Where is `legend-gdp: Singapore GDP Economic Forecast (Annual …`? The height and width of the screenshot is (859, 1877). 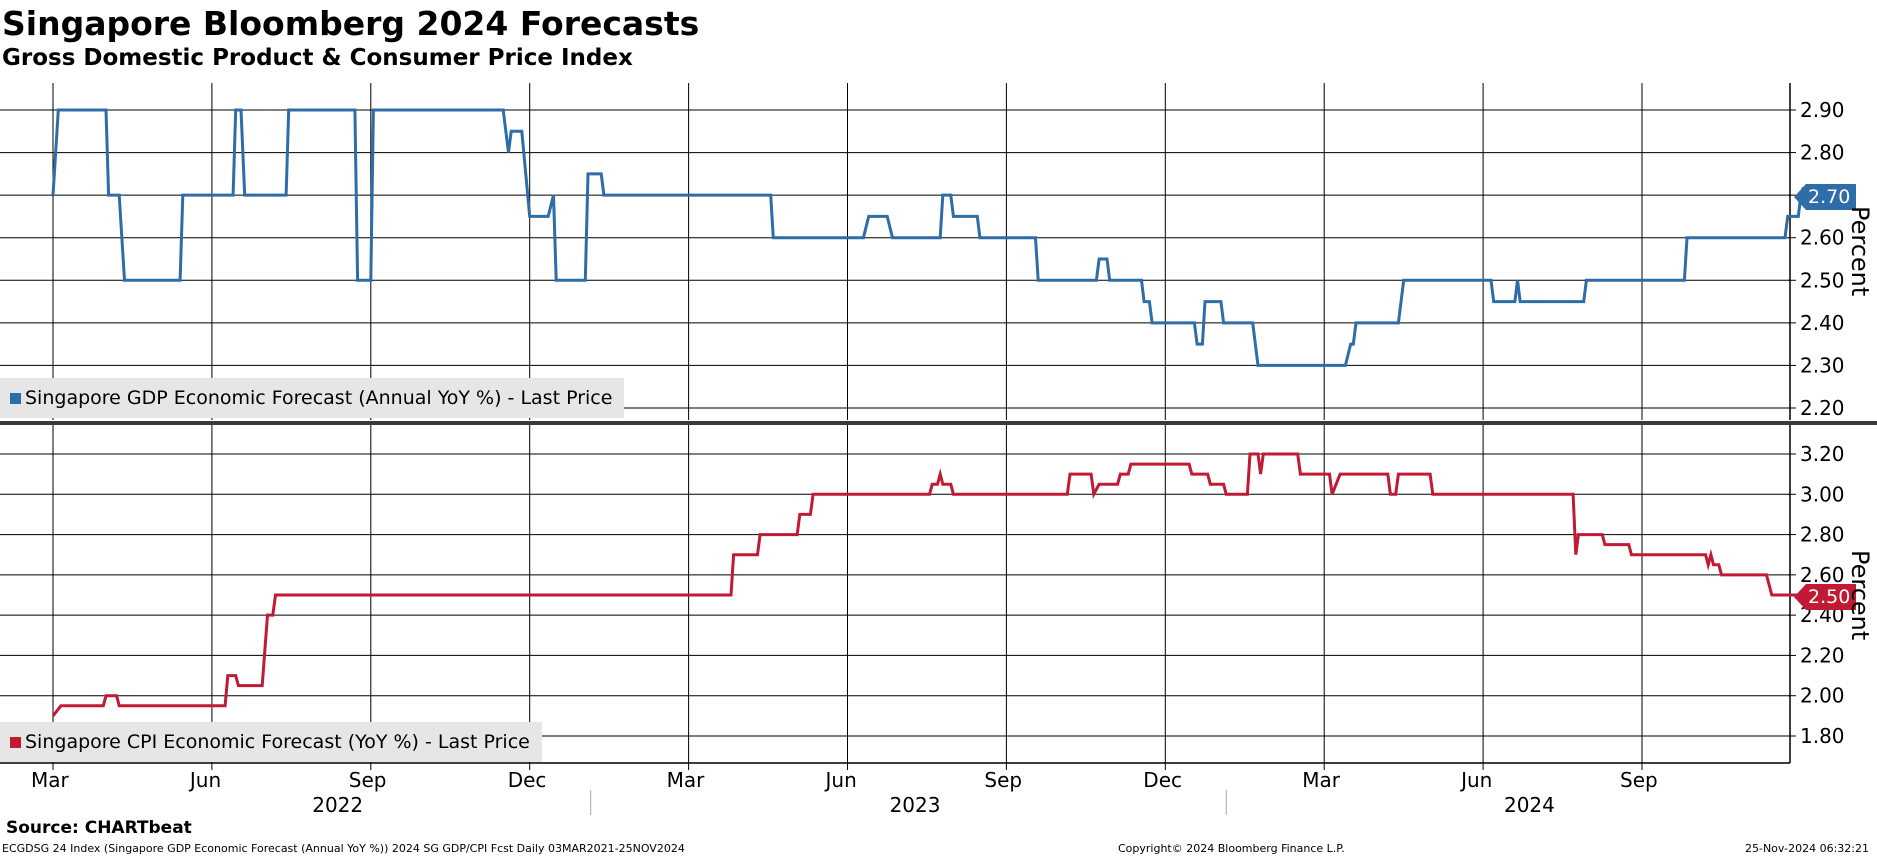 legend-gdp: Singapore GDP Economic Forecast (Annual … is located at coordinates (312, 398).